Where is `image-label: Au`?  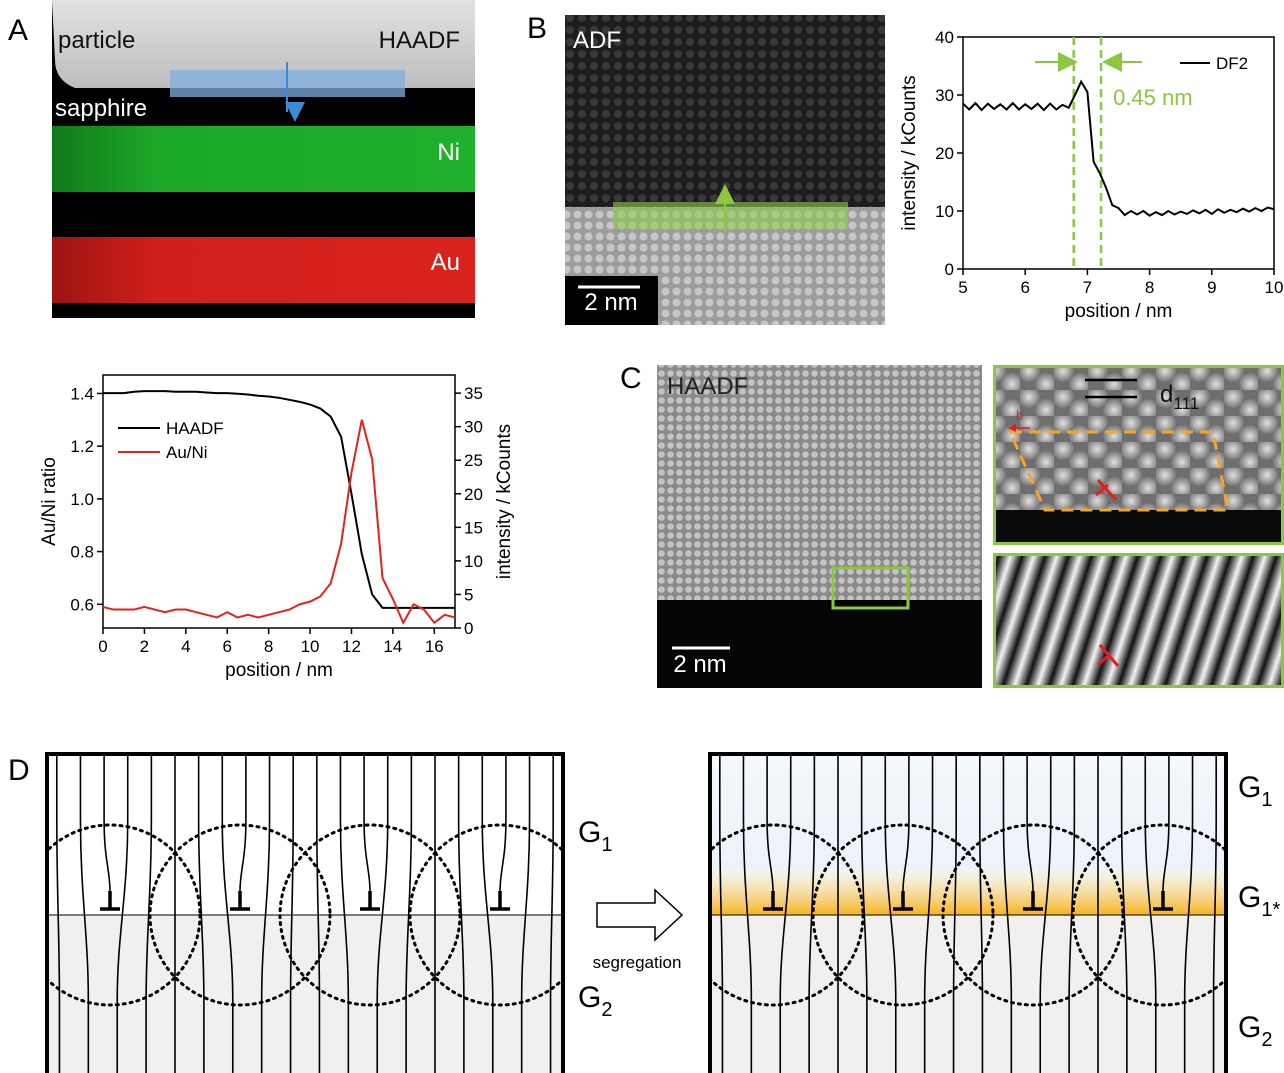
image-label: Au is located at coordinates (445, 262).